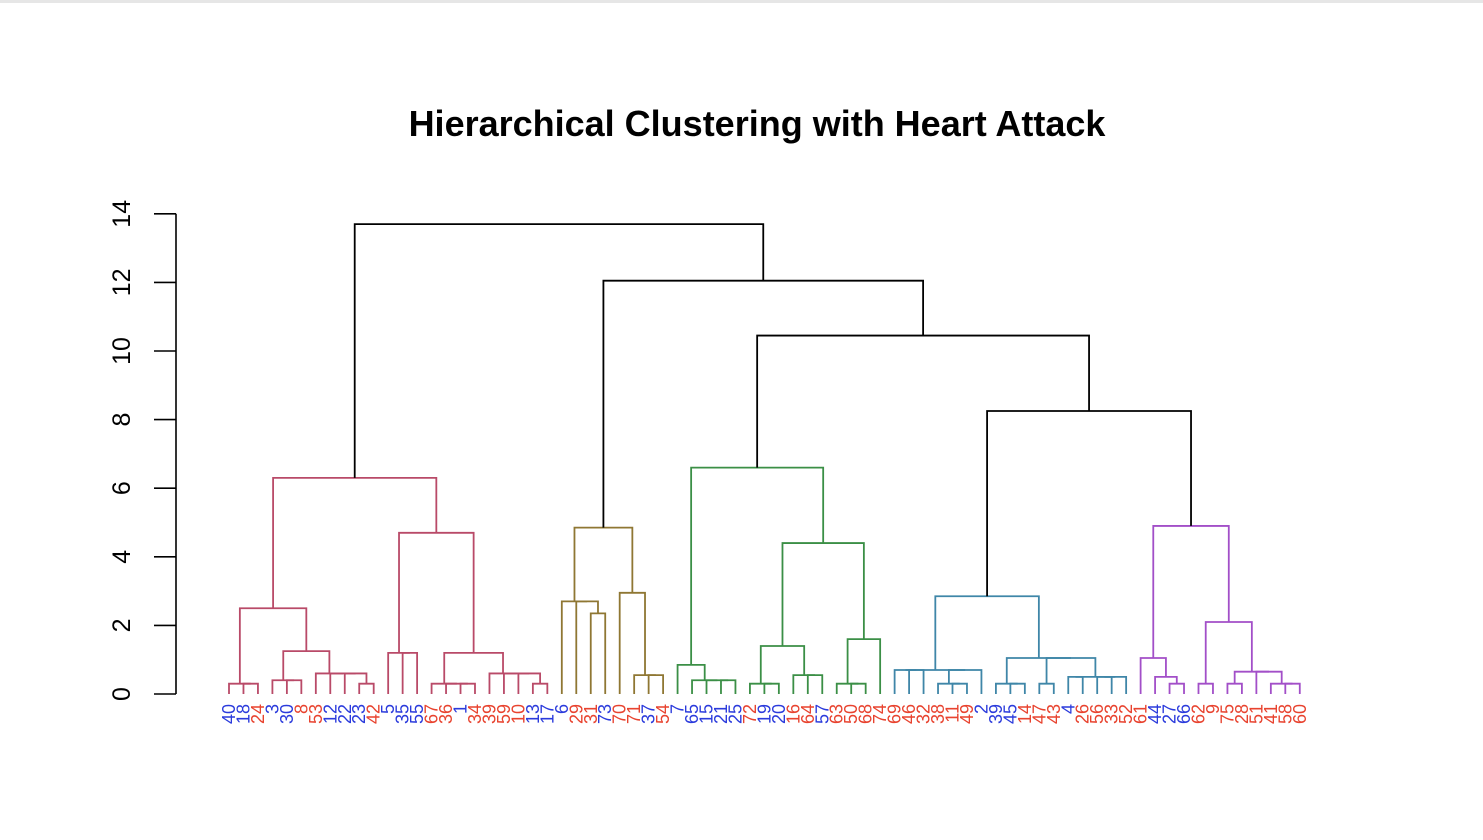 The image size is (1483, 840). Describe the element at coordinates (851, 714) in the screenshot. I see `leaf-label: 50` at that location.